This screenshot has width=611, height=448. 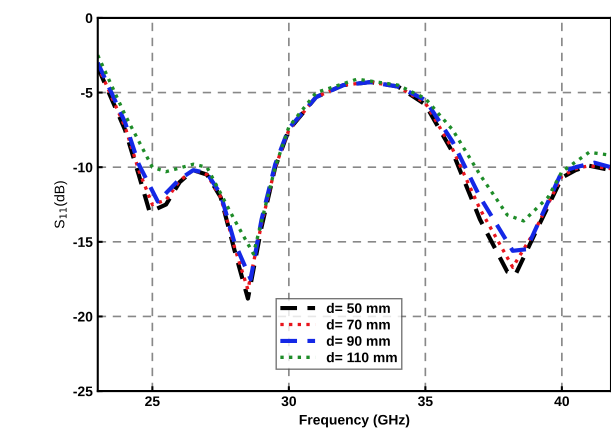 I want to click on y-tick-label: -25, so click(x=83, y=391).